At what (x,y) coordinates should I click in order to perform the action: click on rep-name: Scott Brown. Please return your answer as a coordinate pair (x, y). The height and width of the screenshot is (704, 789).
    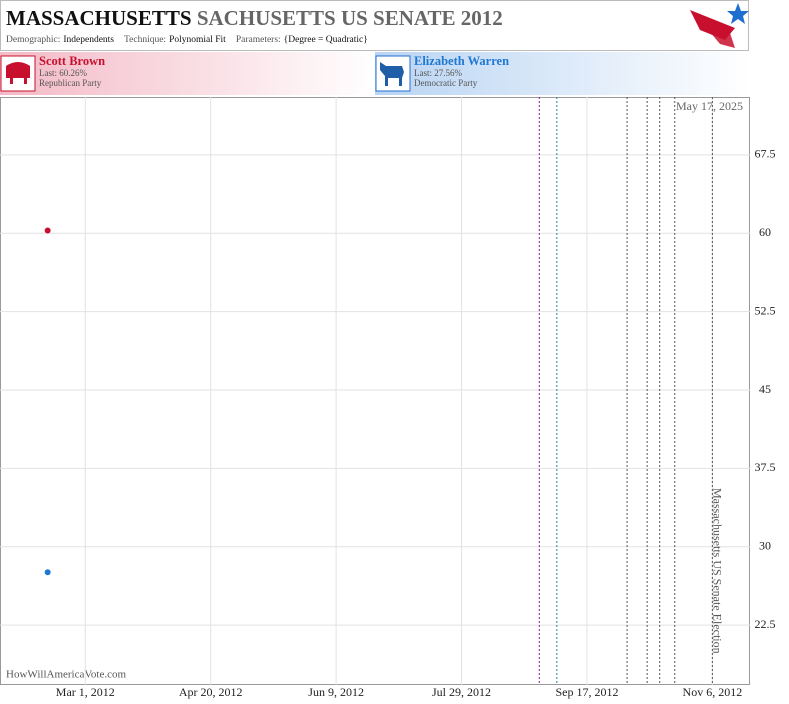
    Looking at the image, I should click on (72, 61).